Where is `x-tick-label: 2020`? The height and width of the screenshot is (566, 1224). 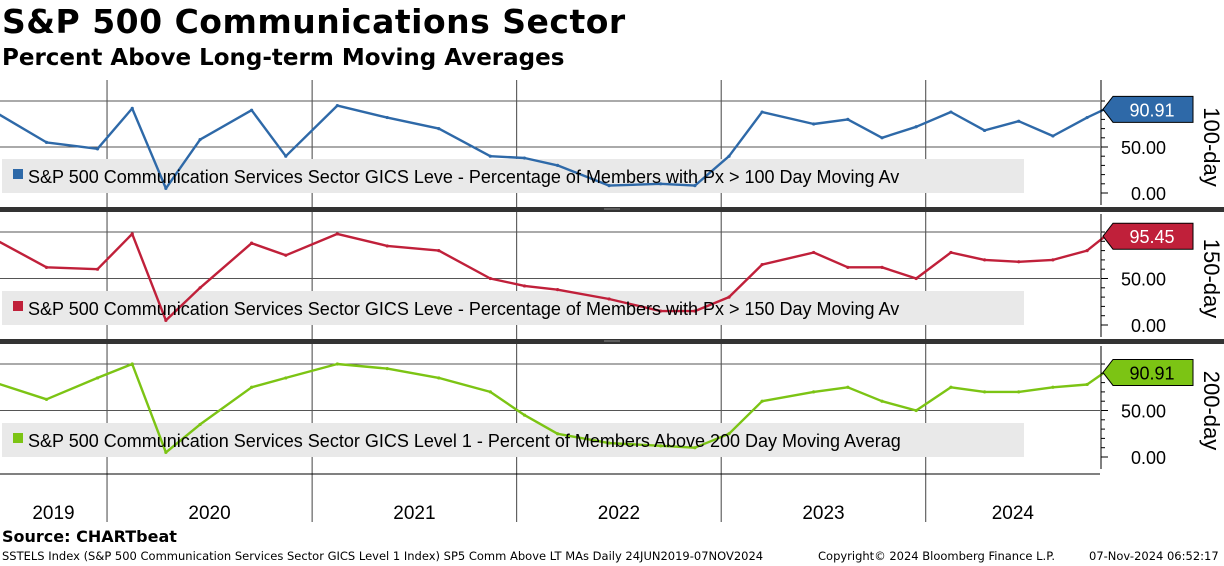
x-tick-label: 2020 is located at coordinates (209, 513).